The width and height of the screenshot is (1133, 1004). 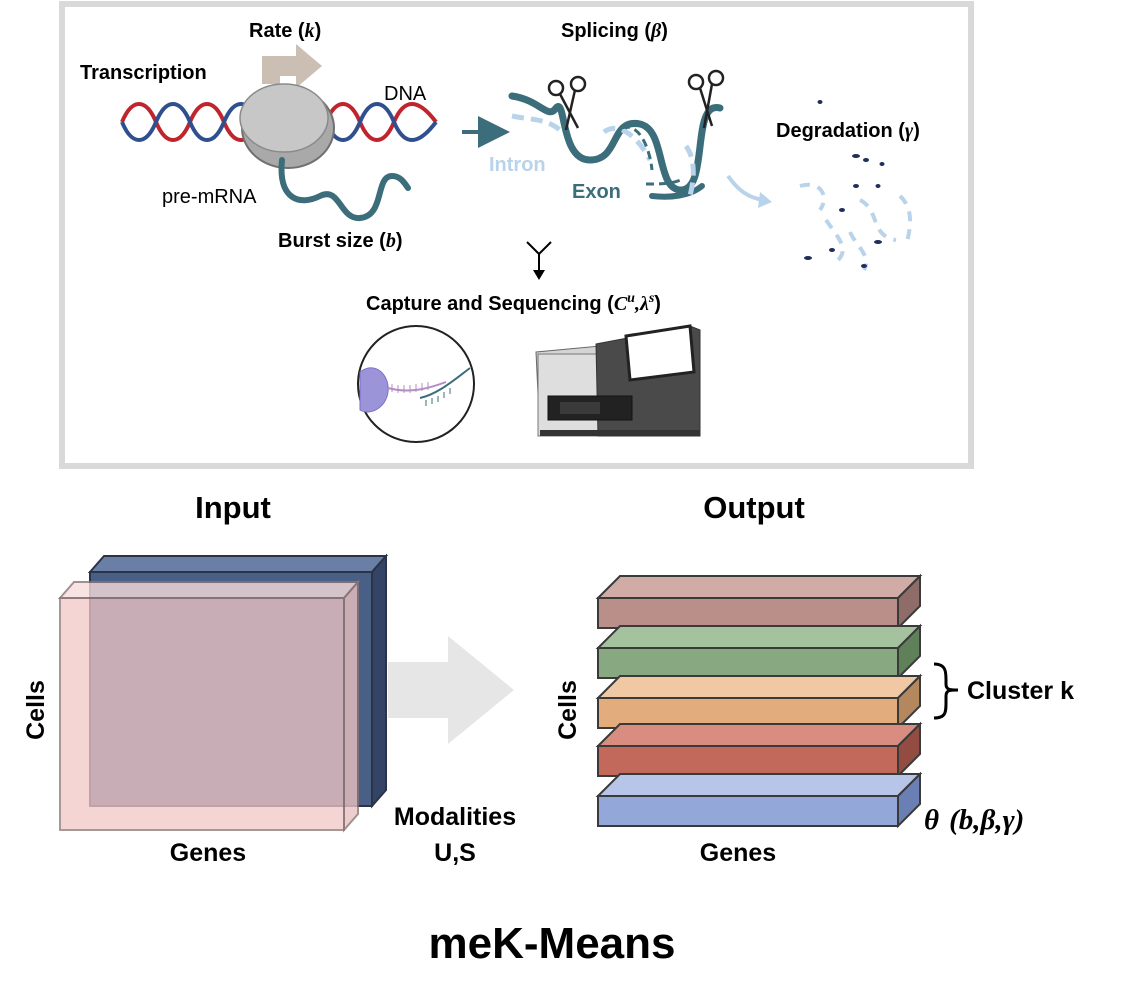 What do you see at coordinates (209, 706) in the screenshot?
I see `modality-matrix-front` at bounding box center [209, 706].